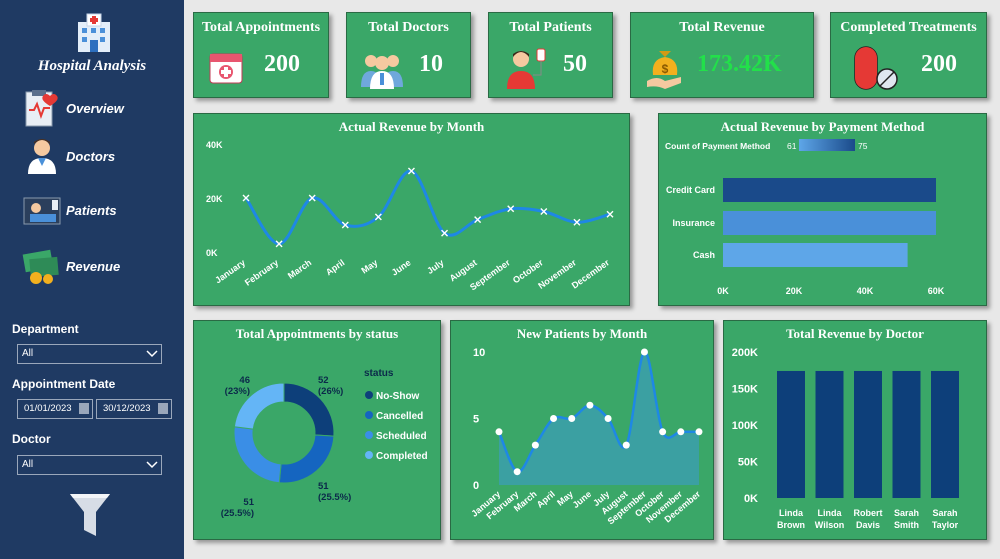  I want to click on date-from-input: 01/01/2023, so click(55, 409).